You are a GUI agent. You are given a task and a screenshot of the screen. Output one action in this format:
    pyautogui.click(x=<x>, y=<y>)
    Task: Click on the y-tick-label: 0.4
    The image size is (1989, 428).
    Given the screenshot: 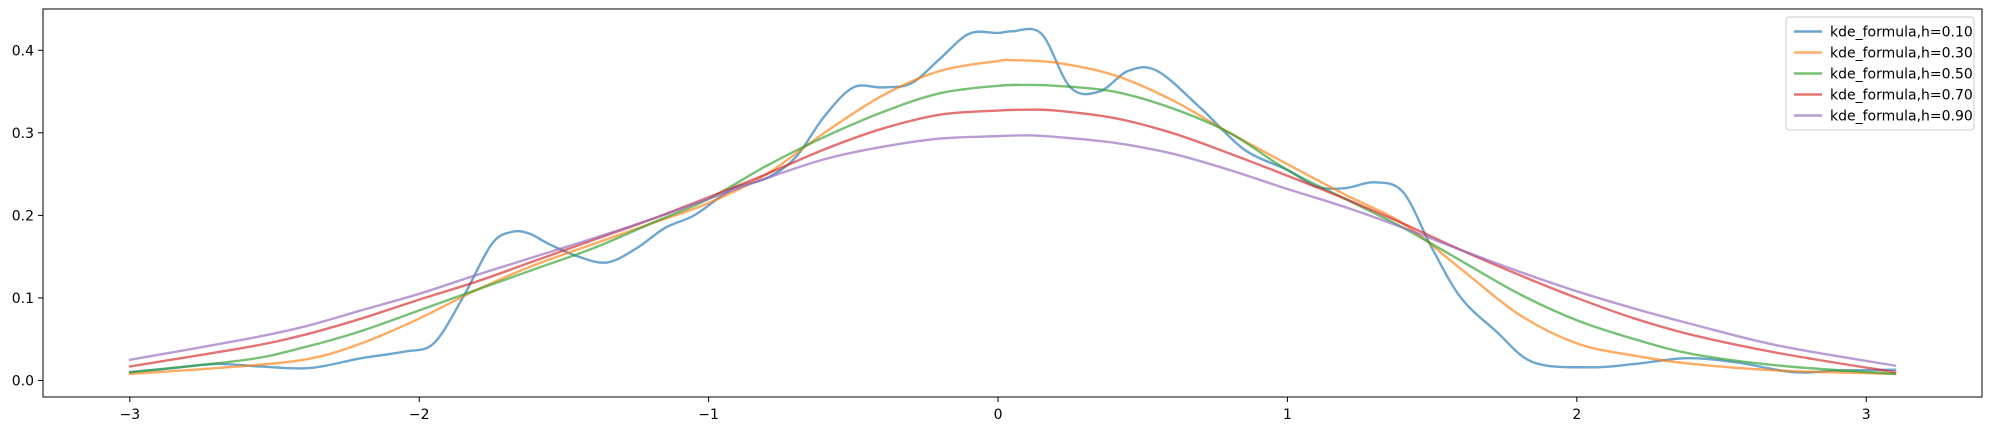 What is the action you would take?
    pyautogui.click(x=23, y=51)
    